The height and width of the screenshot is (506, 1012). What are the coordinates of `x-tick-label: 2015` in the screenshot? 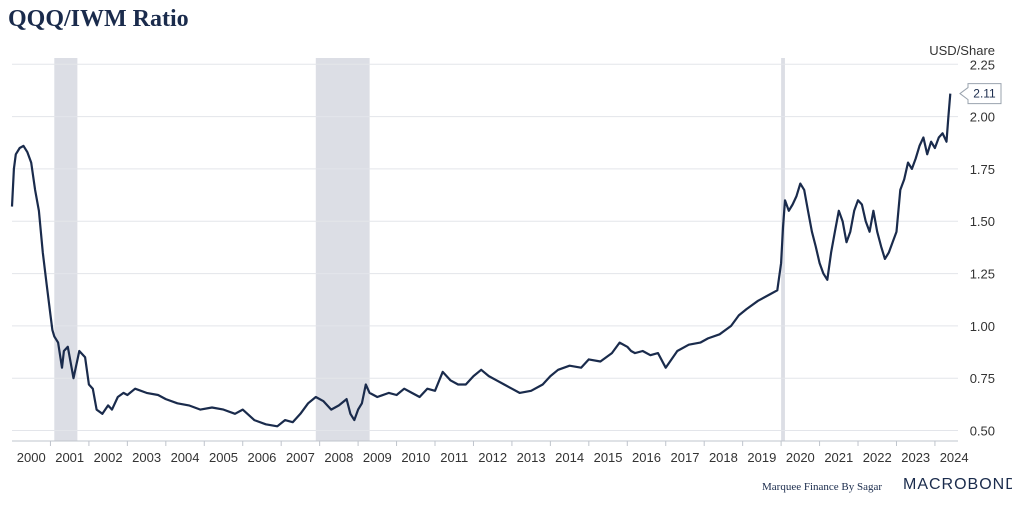 It's located at (608, 457).